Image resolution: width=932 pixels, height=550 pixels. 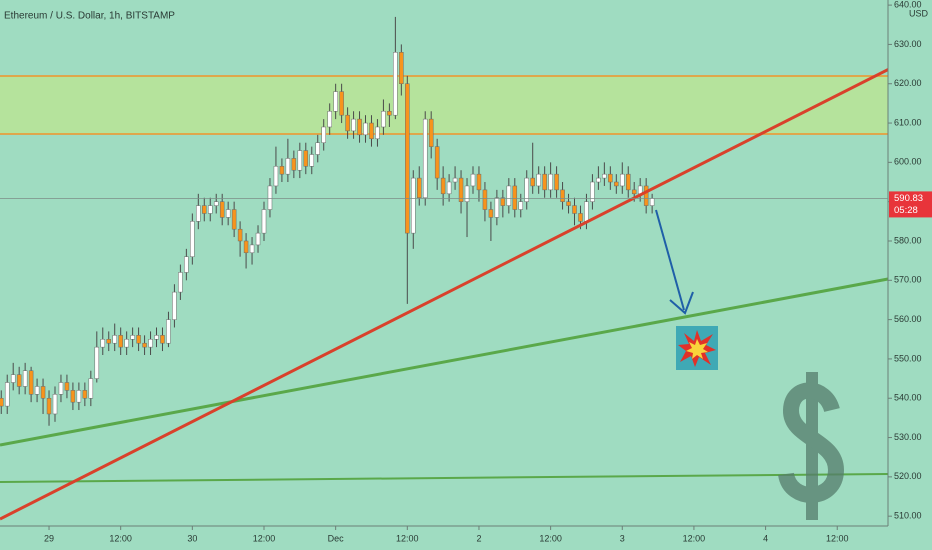 I want to click on explosion-core, so click(x=697, y=349).